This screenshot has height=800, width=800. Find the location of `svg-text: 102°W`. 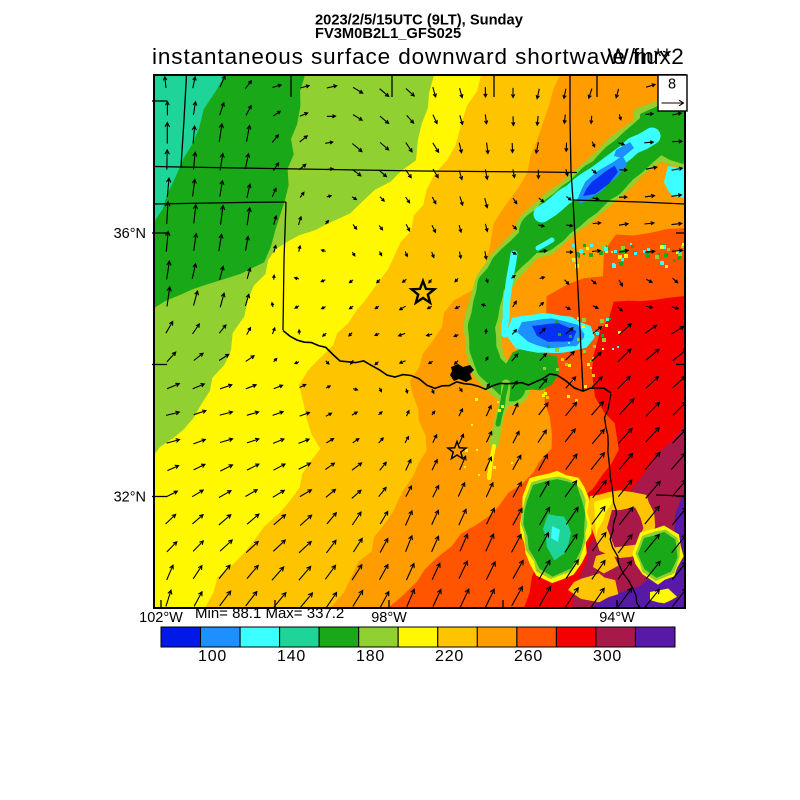

svg-text: 102°W is located at coordinates (161, 618).